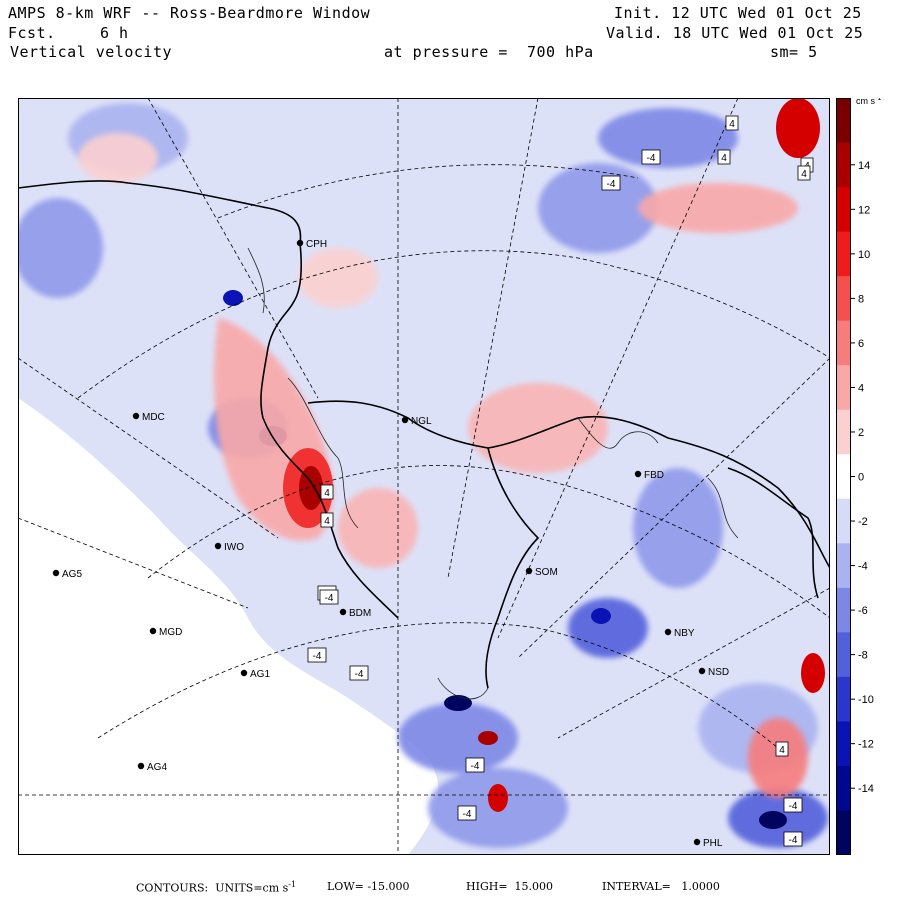 The height and width of the screenshot is (900, 900). What do you see at coordinates (864, 210) in the screenshot?
I see `colorbar-tick-label: 12` at bounding box center [864, 210].